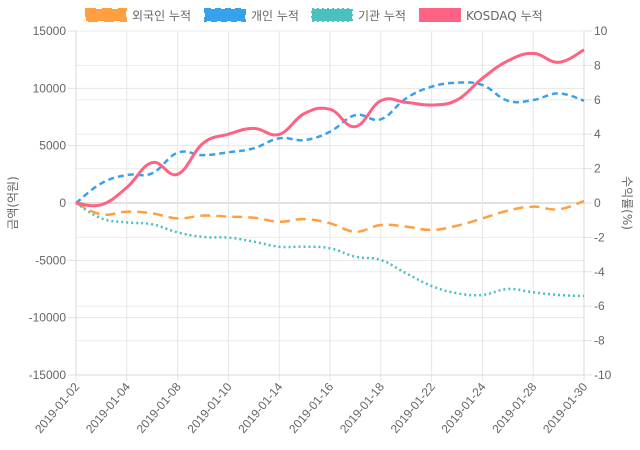  What do you see at coordinates (597, 169) in the screenshot?
I see `y-right-tick-label: 2` at bounding box center [597, 169].